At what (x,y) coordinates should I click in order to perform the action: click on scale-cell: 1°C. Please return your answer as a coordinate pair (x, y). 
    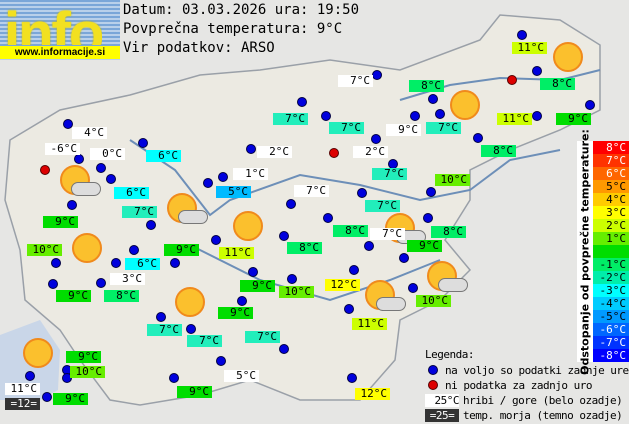
    Looking at the image, I should click on (611, 238).